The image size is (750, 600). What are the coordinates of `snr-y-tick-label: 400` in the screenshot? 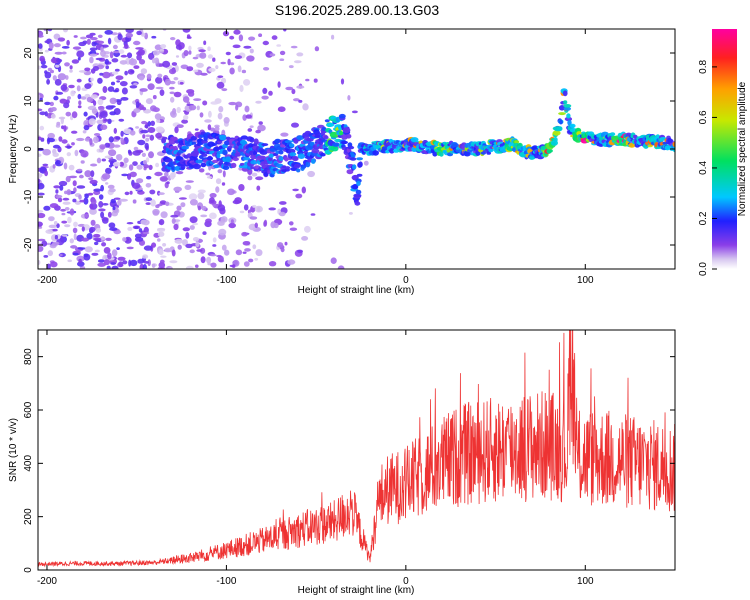 It's located at (28, 463).